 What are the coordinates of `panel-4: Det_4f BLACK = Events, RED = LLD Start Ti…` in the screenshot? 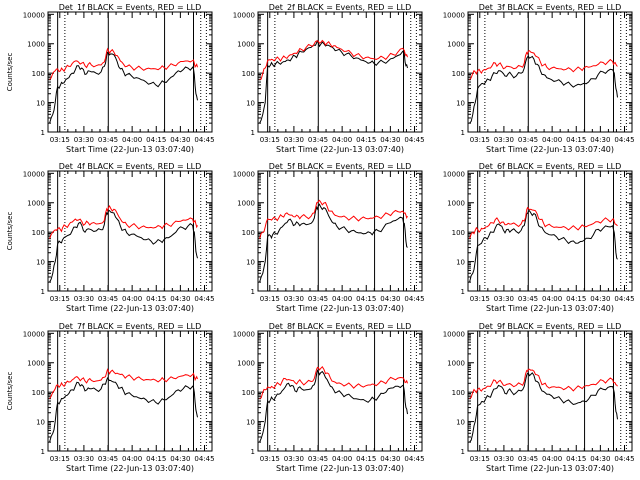 It's located at (110, 237).